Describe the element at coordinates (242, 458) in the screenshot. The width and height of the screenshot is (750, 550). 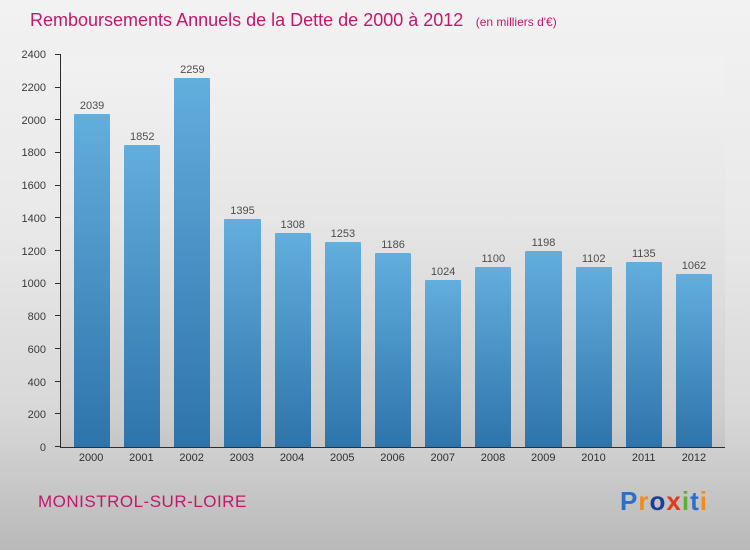
I see `x-tick-label: 2003` at that location.